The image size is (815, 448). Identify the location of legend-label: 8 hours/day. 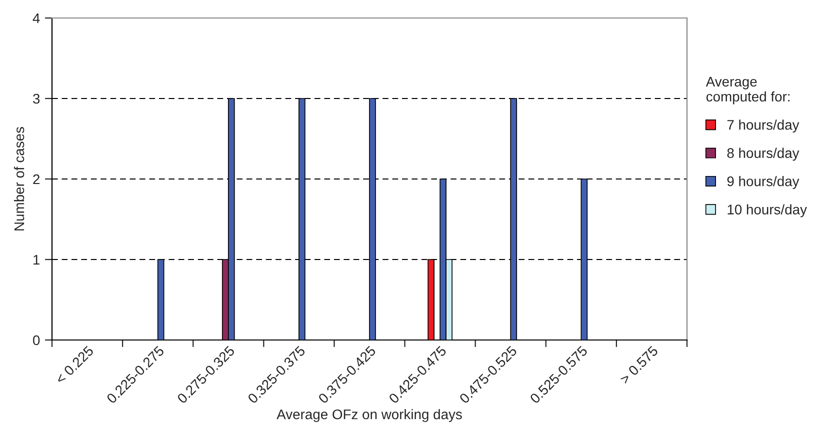
(763, 154).